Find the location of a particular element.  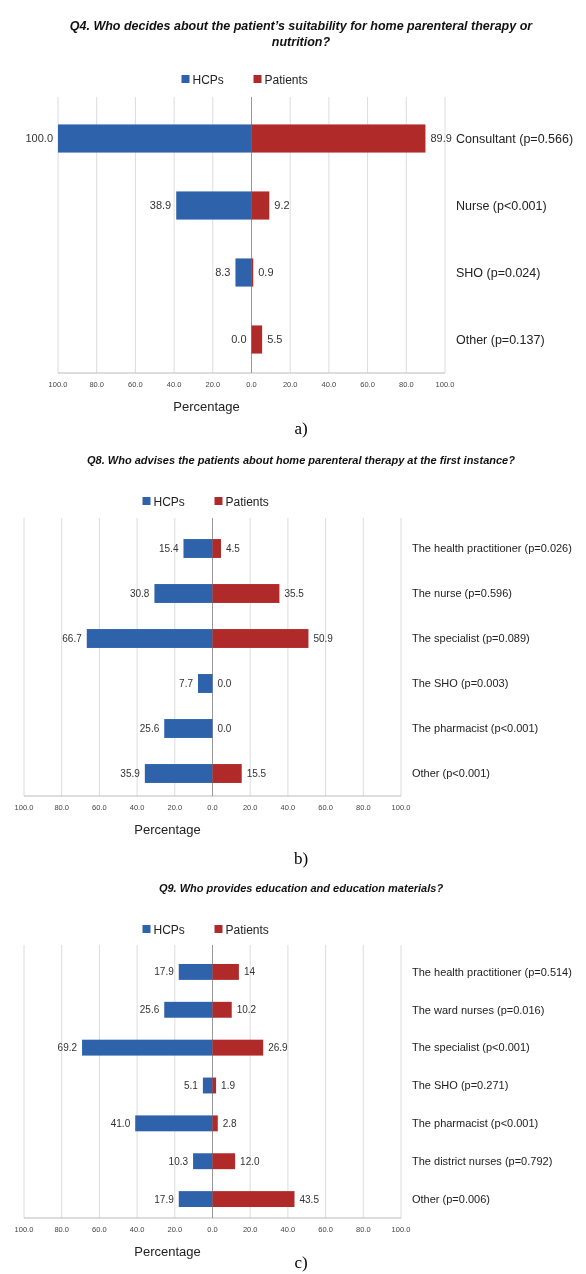

data-label: 0.9 is located at coordinates (266, 272).